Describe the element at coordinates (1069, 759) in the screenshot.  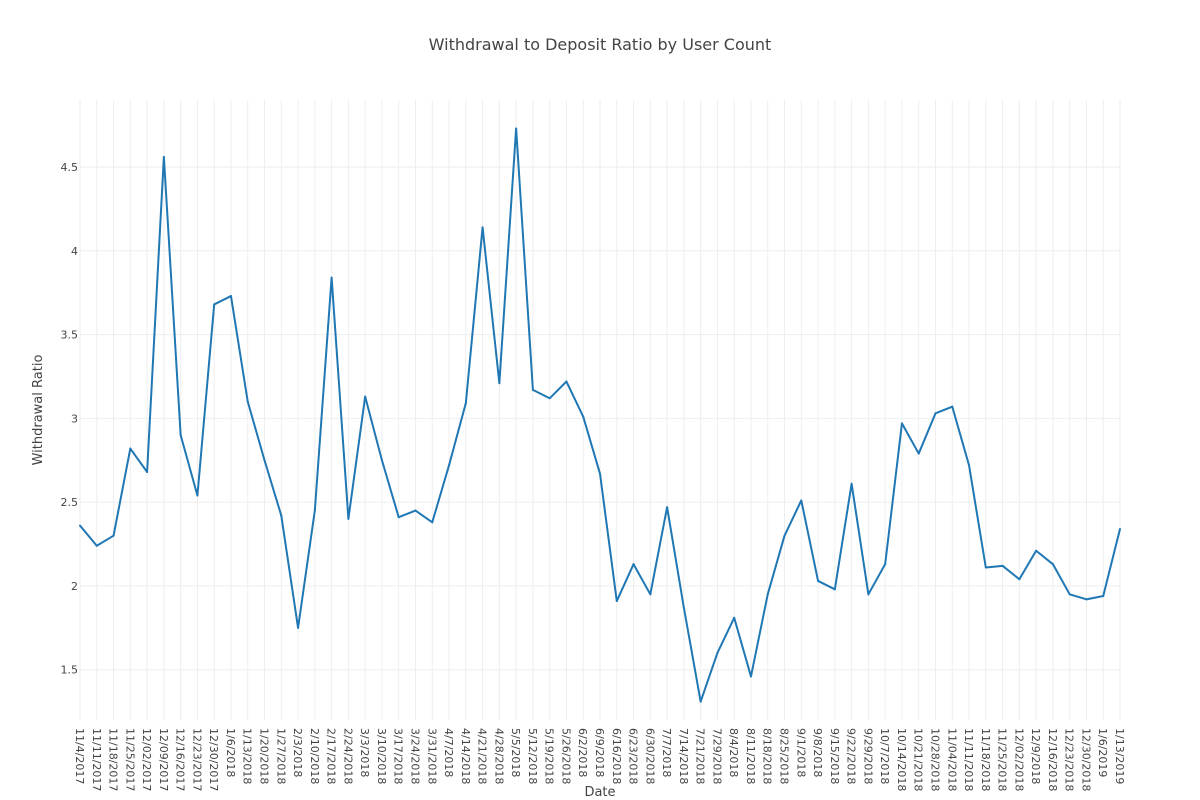
I see `x-tick-label: 12/23/2018` at that location.